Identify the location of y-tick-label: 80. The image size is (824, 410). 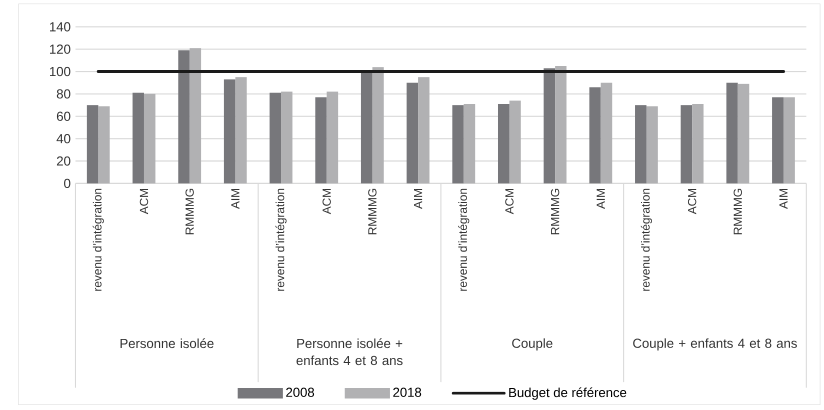
(63, 94).